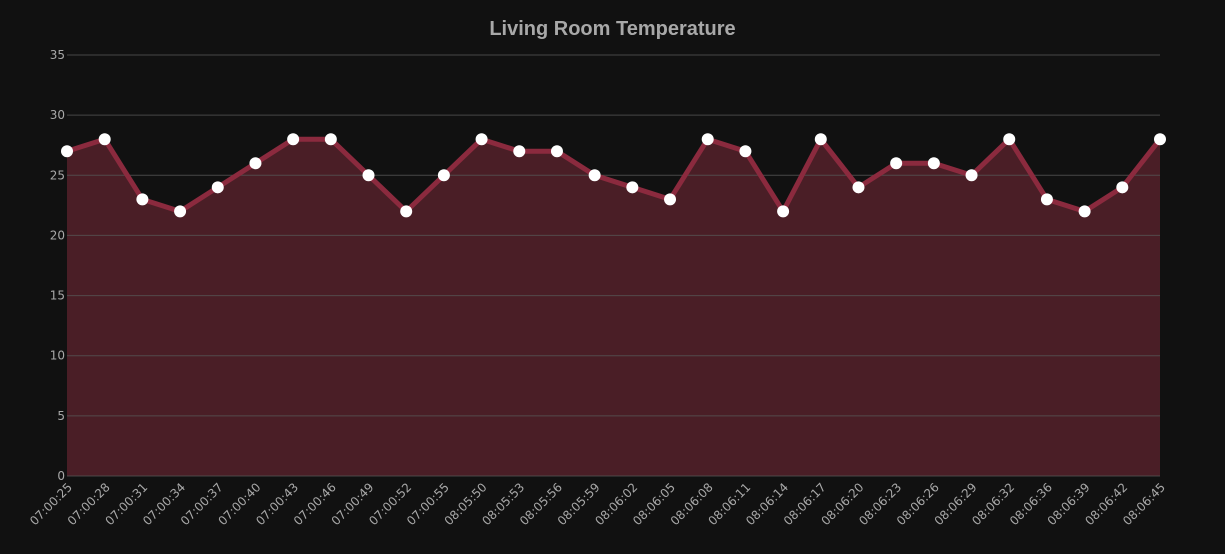 This screenshot has height=554, width=1225. I want to click on y-tick-label-30: 30, so click(57, 115).